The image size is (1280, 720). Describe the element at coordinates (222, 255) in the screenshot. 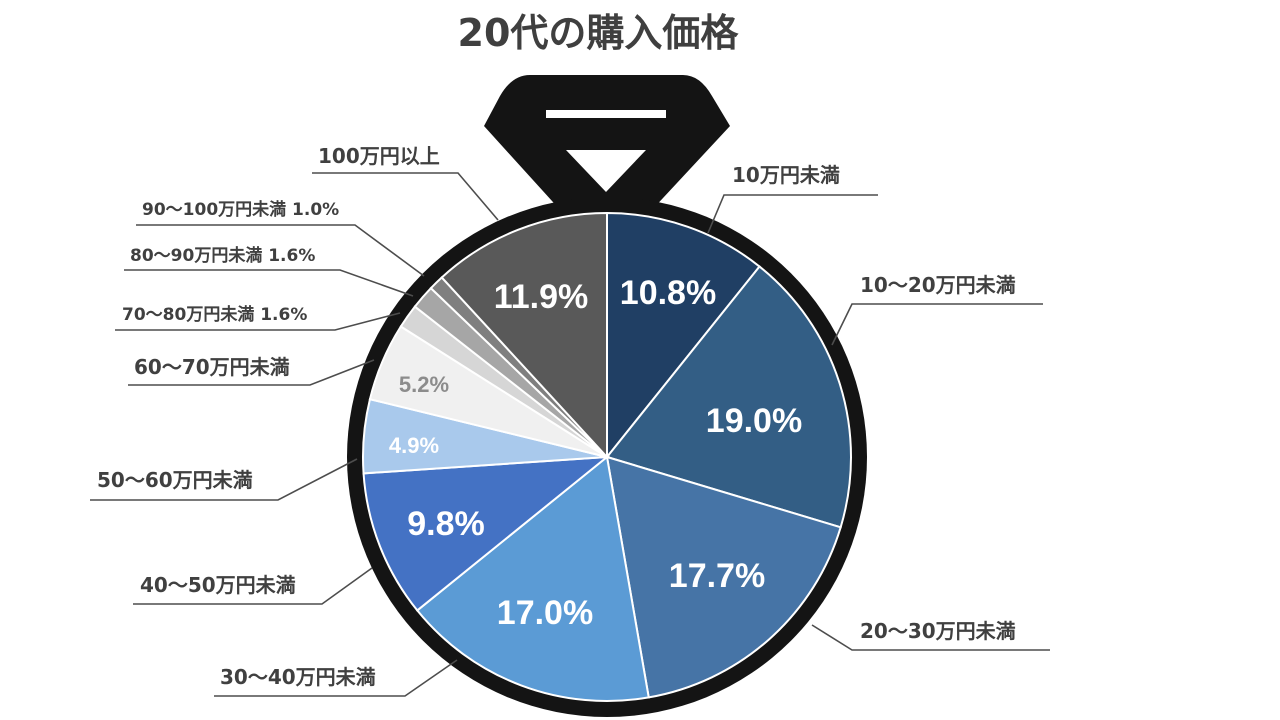

I see `category-label: 80〜90万円未満 1.6%` at that location.